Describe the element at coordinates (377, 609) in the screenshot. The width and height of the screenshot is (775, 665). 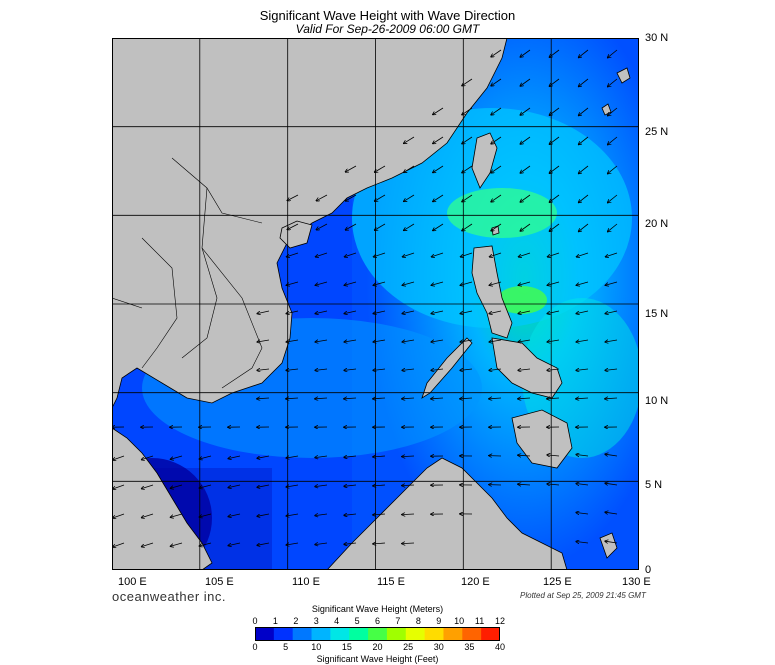
I see `colorbar-title-meters: Significant Wave Height (Meters)` at that location.